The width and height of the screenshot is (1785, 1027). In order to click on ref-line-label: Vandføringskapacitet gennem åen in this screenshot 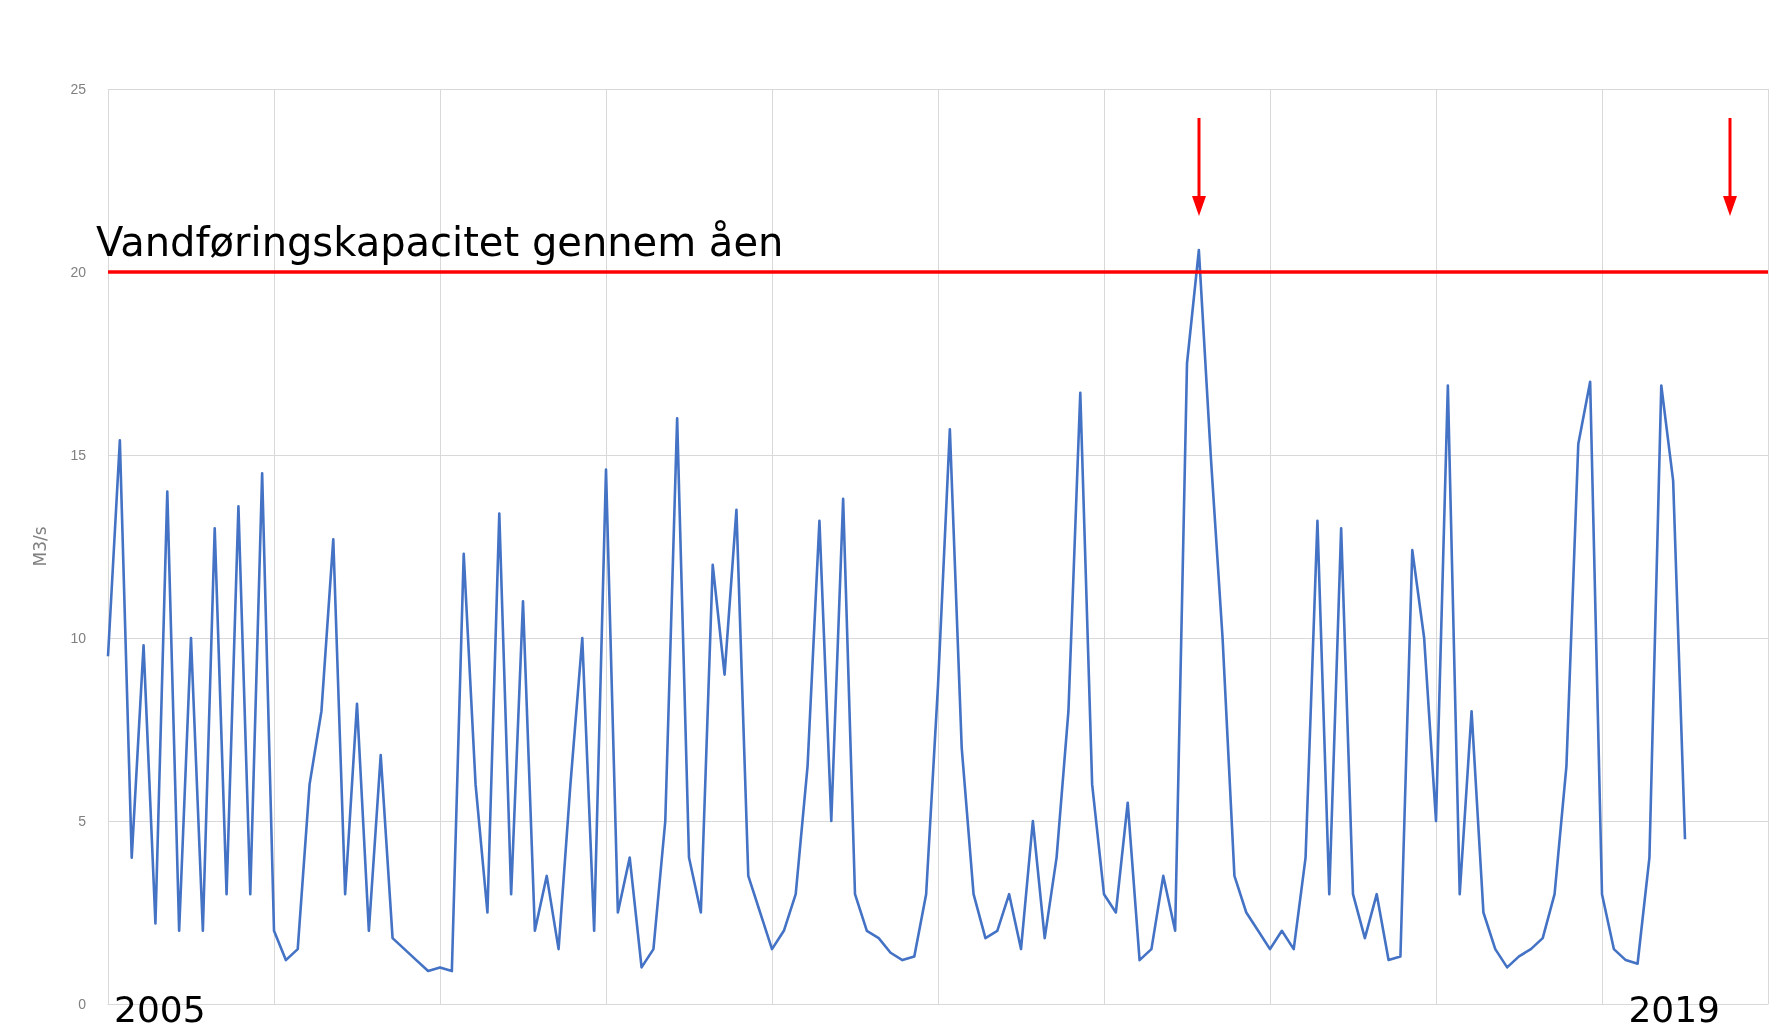, I will do `click(440, 242)`.